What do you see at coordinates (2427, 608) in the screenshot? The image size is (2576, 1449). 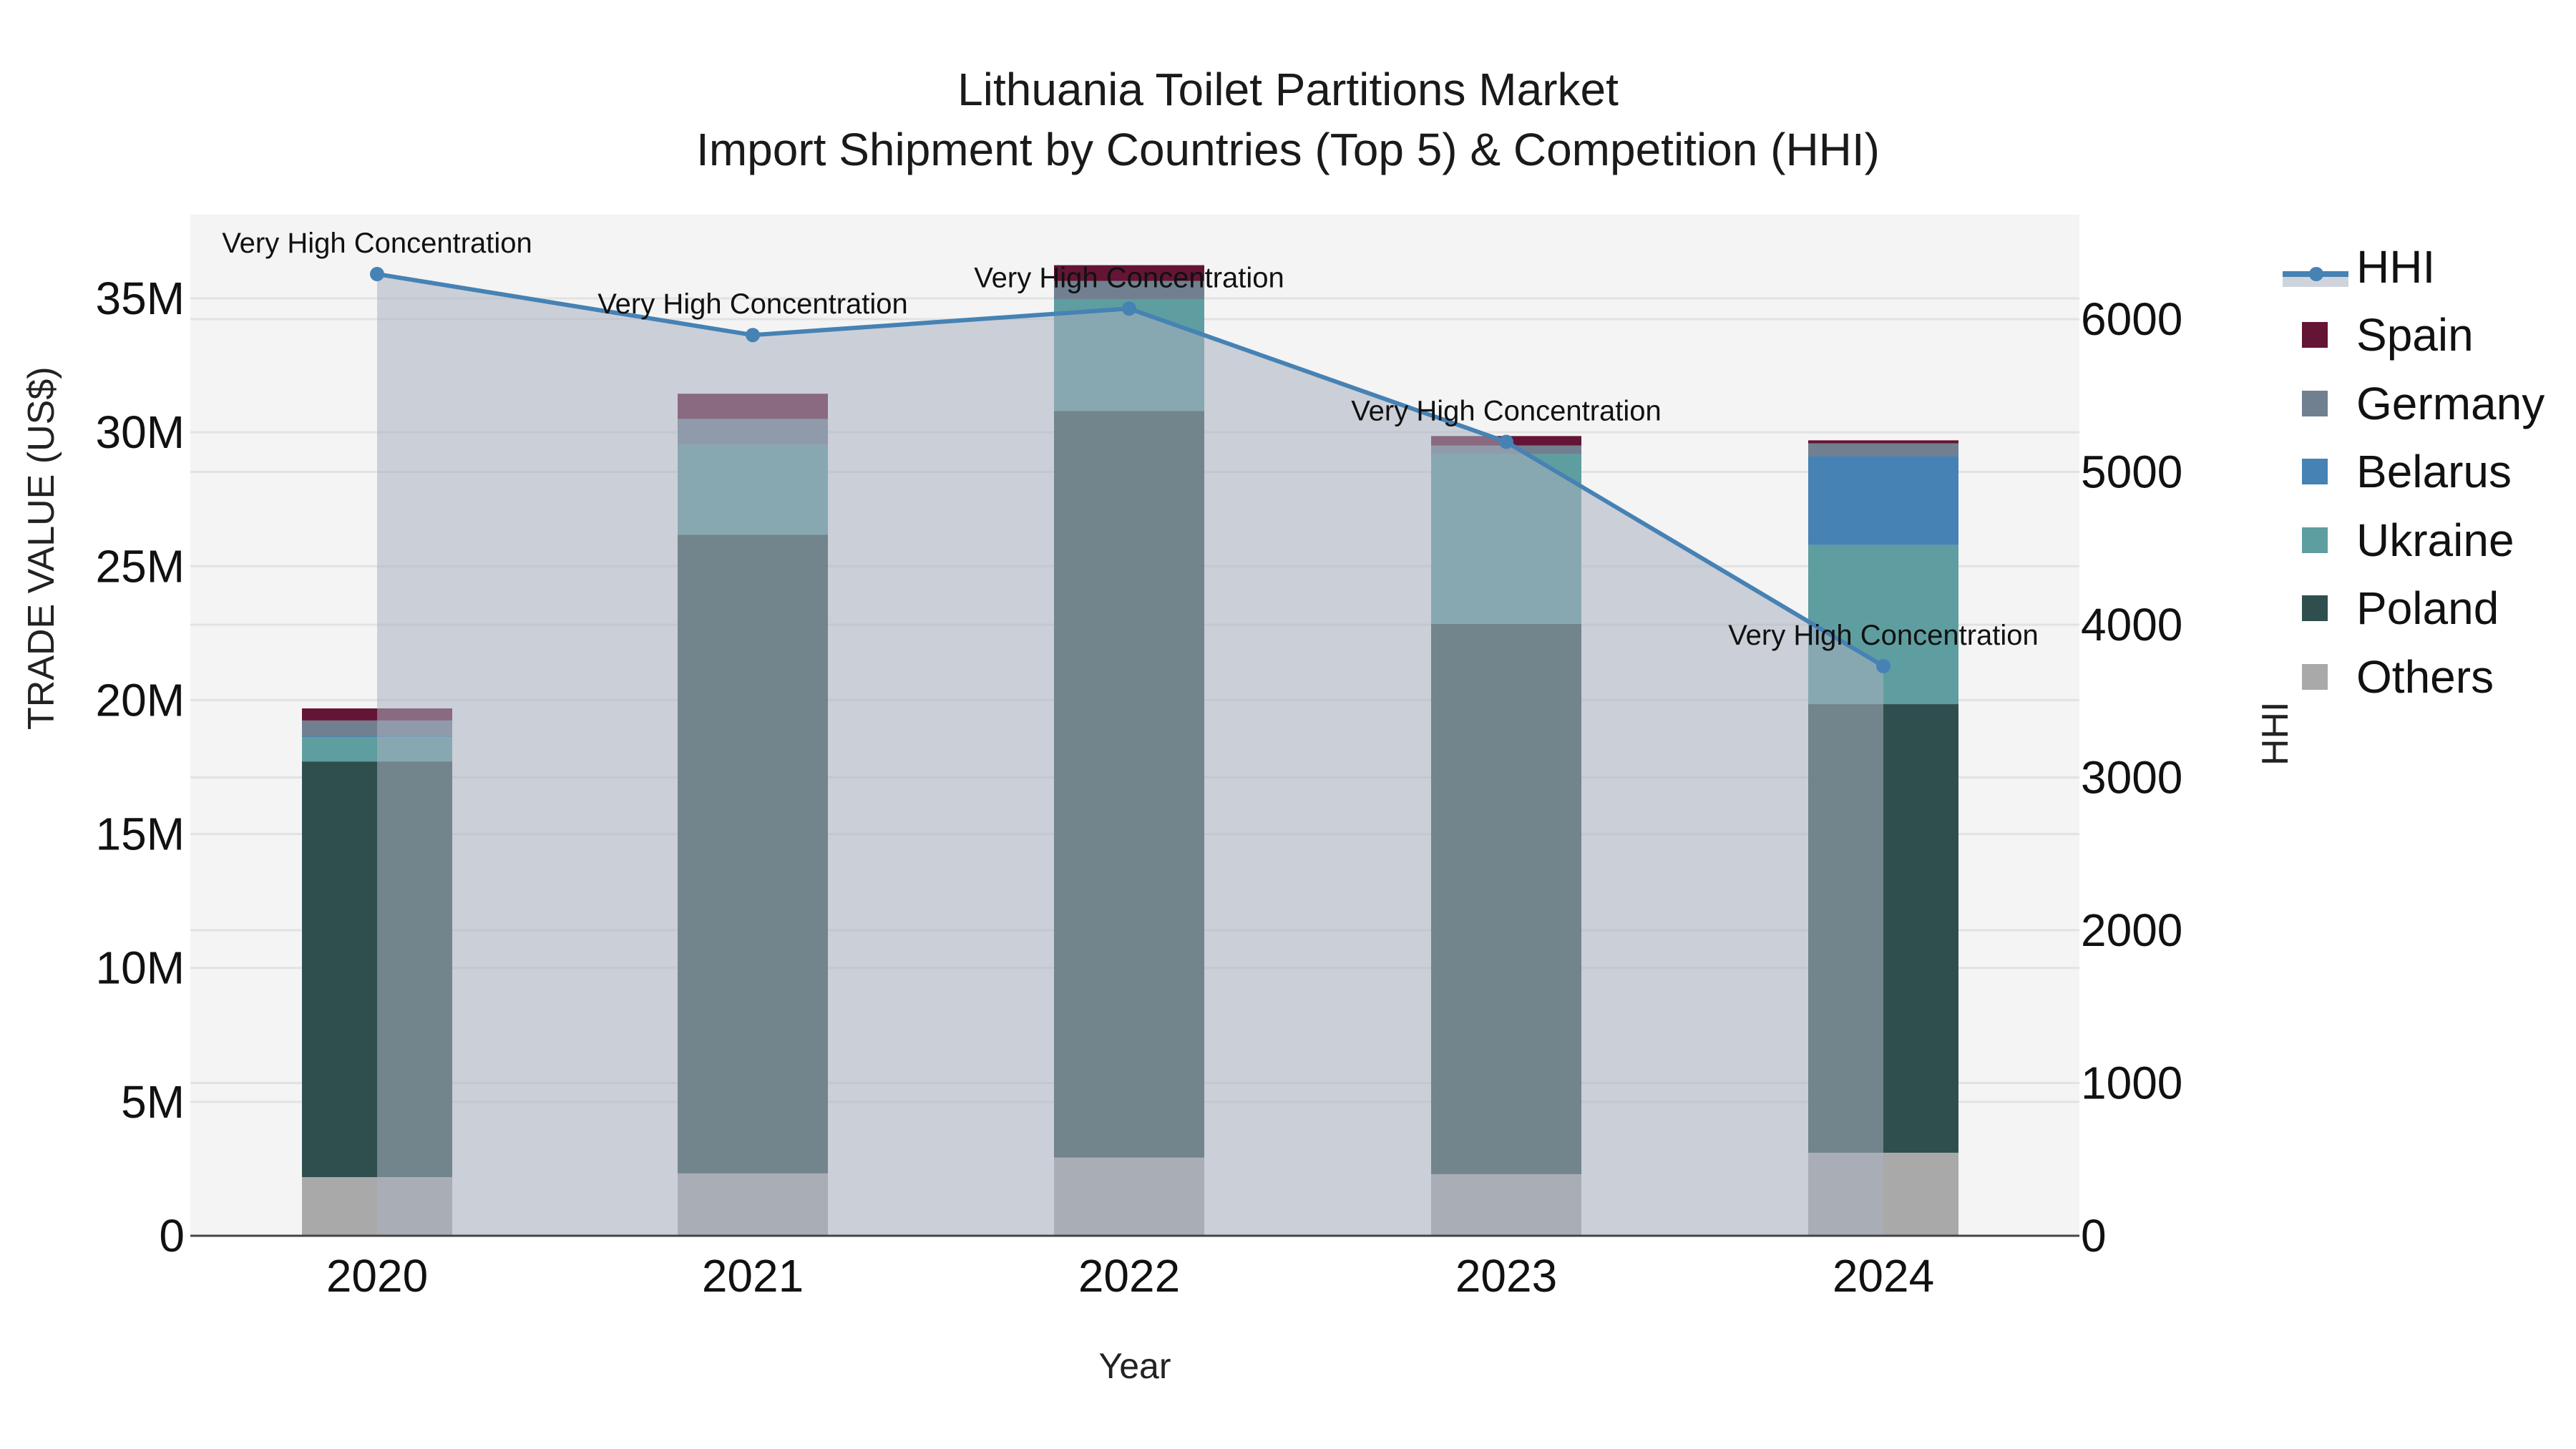 I see `legend-label: Poland` at bounding box center [2427, 608].